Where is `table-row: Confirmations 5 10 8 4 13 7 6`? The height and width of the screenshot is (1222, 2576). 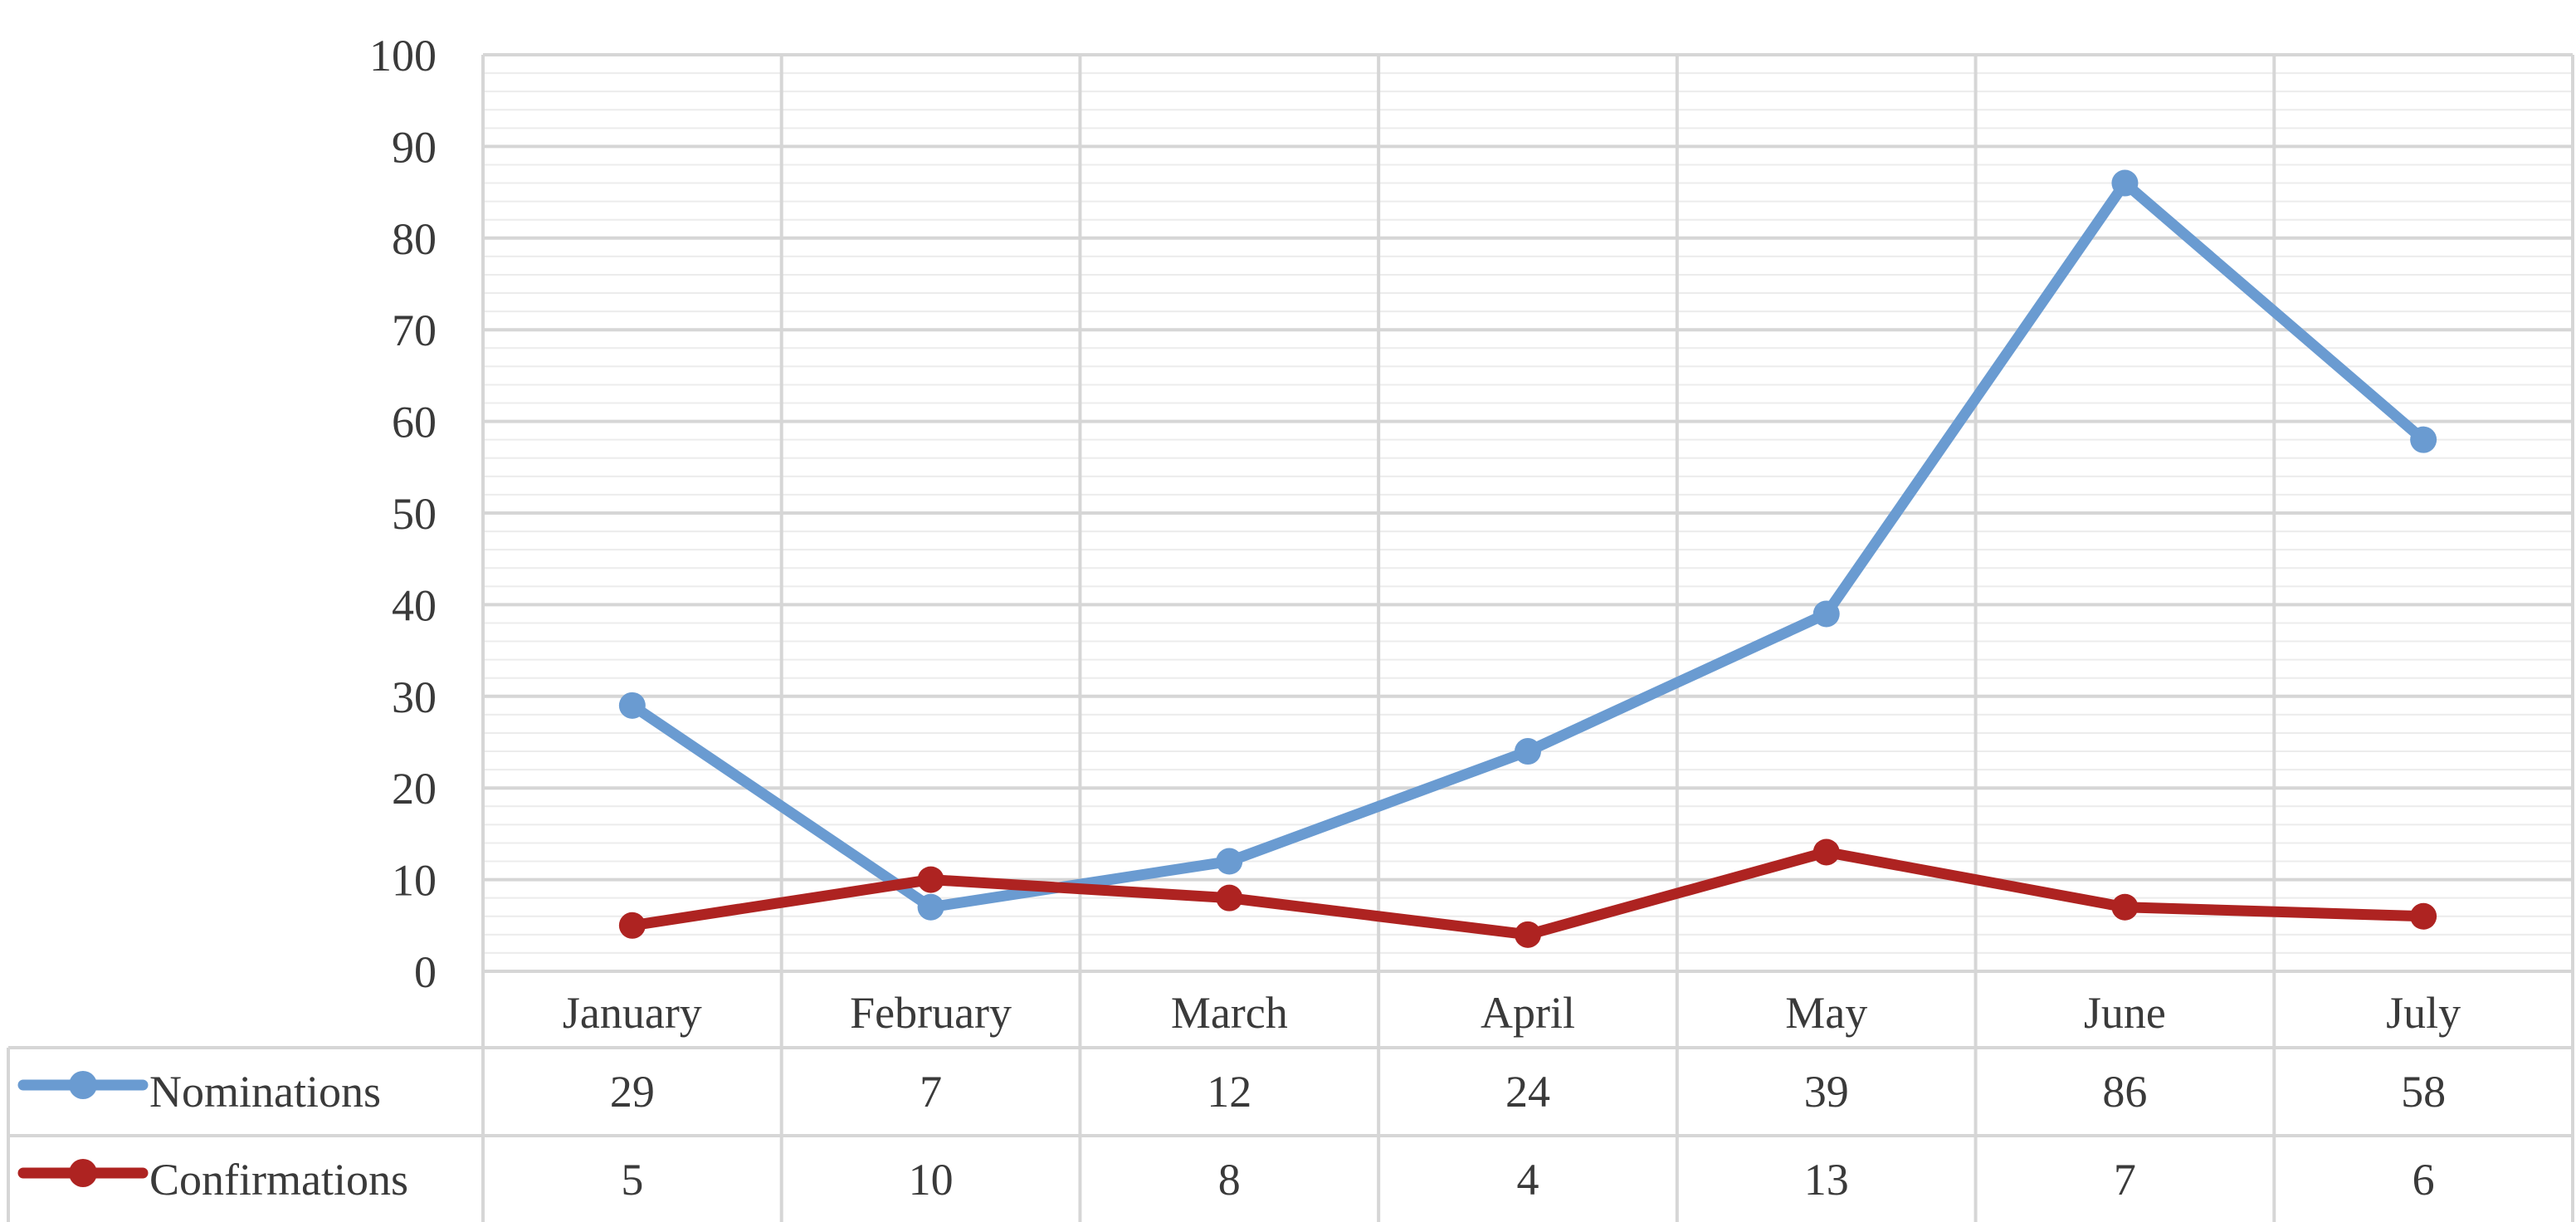 table-row: Confirmations 5 10 8 4 13 7 6 is located at coordinates (1226, 1180).